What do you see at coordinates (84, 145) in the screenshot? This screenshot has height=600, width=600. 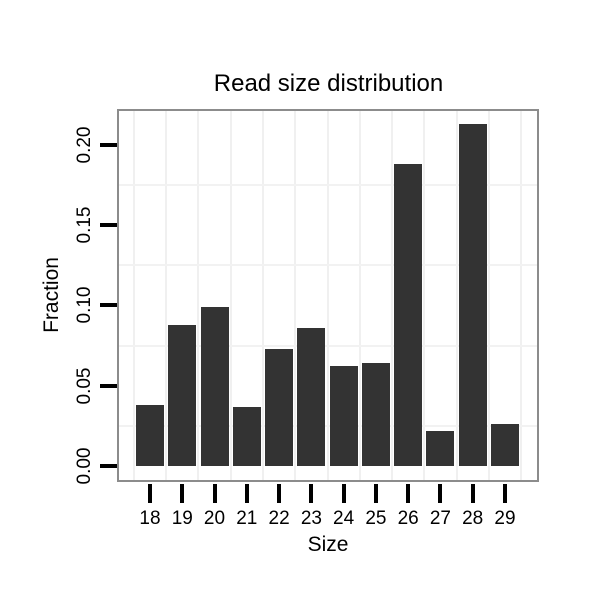 I see `y-tick-label: 0.20` at bounding box center [84, 145].